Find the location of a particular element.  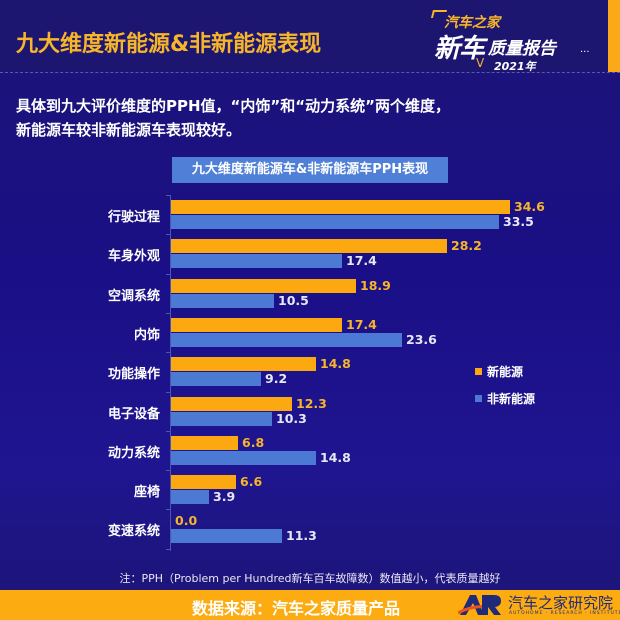

value-label: 6.8 is located at coordinates (253, 442).